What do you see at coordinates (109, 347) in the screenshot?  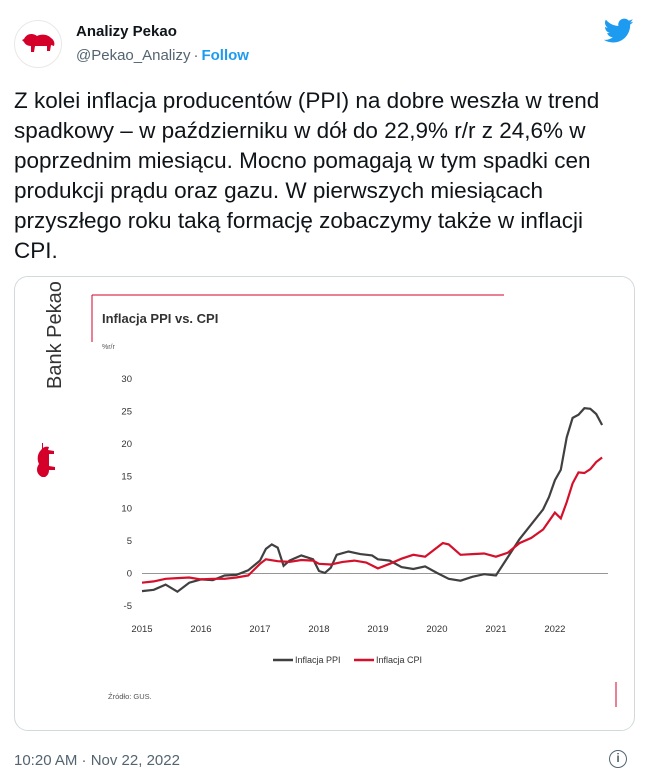 I see `chart-y-unit: %r/r` at bounding box center [109, 347].